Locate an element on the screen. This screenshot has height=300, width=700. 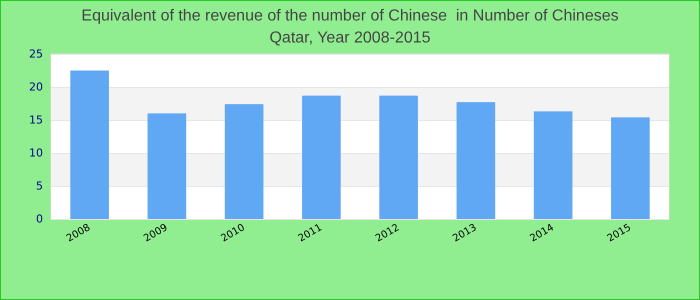
y-tick-label: 25 is located at coordinates (36, 54).